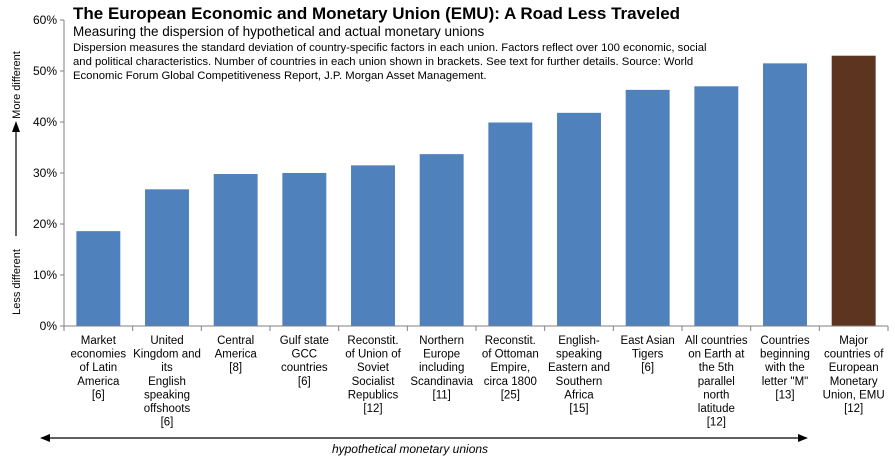  I want to click on y-axis-bottom-label: Less different, so click(17, 282).